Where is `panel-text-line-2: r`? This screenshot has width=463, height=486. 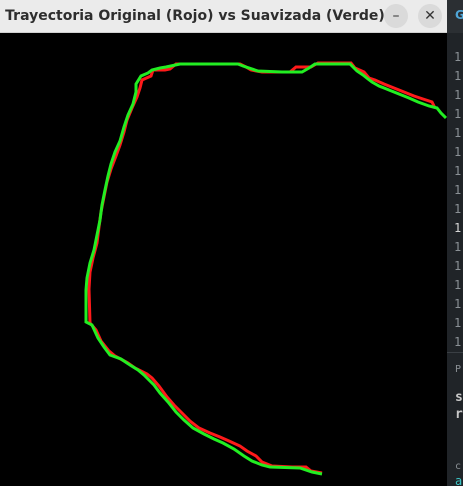 panel-text-line-2: r is located at coordinates (459, 414).